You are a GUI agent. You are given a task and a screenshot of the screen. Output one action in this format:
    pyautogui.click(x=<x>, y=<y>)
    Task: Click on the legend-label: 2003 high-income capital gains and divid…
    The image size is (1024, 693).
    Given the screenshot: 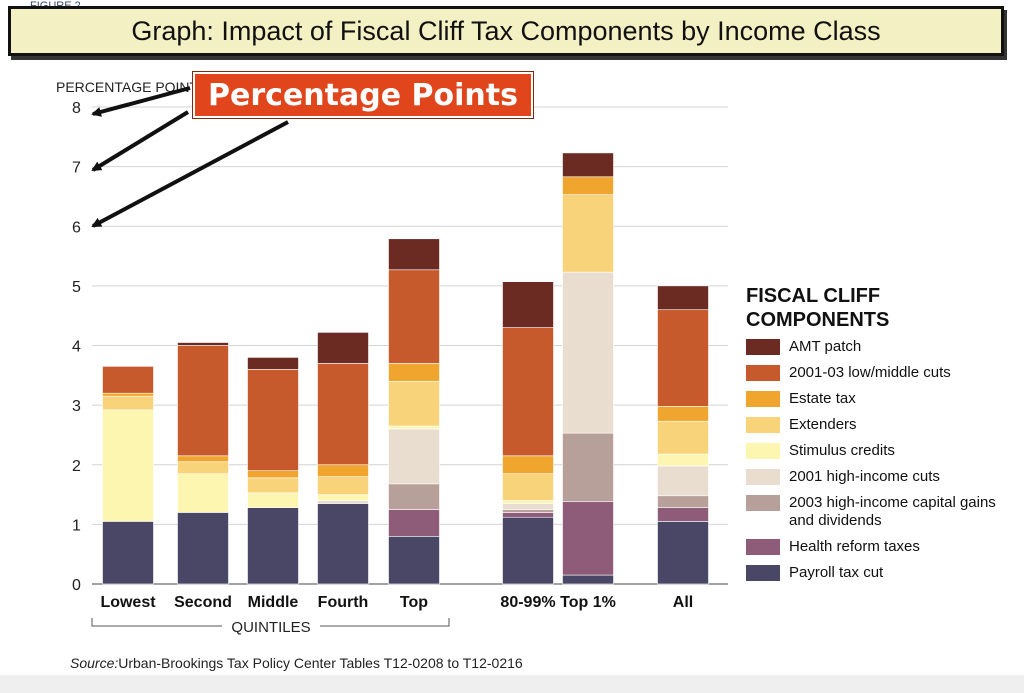 What is the action you would take?
    pyautogui.click(x=892, y=511)
    